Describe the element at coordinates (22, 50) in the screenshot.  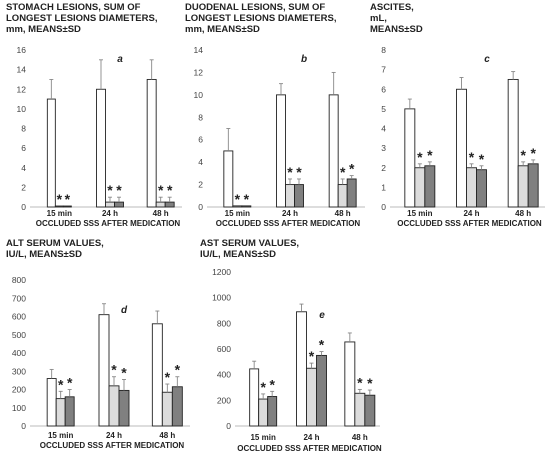
I see `y-tick-label: 16` at that location.